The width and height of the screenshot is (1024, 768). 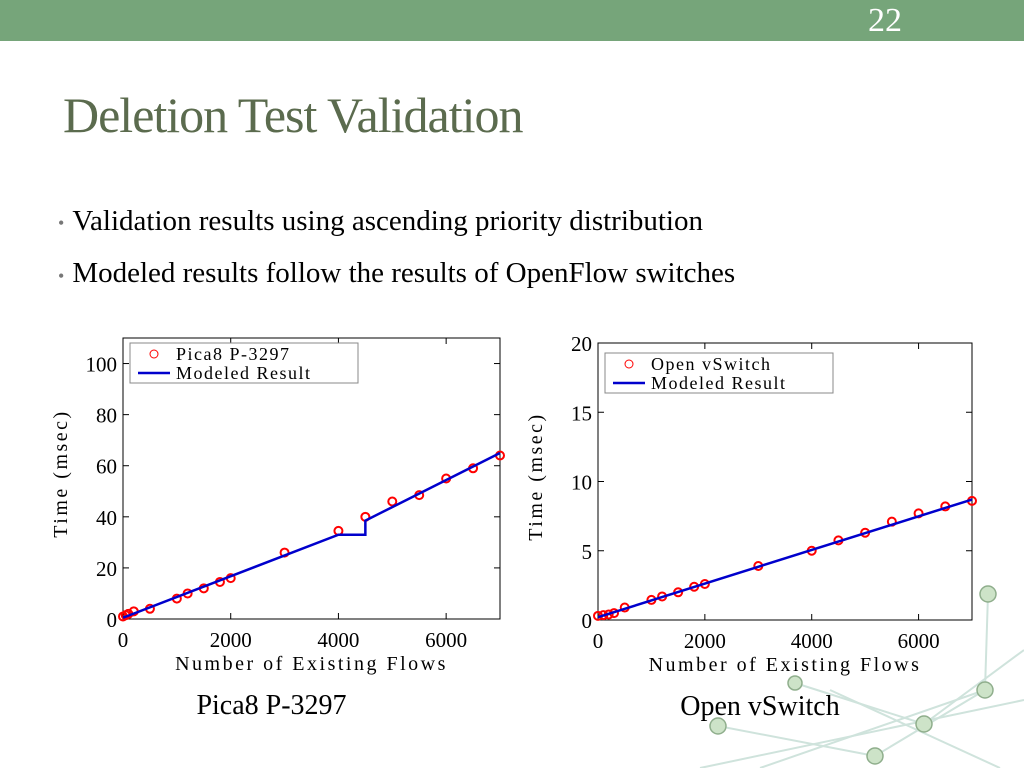 What do you see at coordinates (271, 705) in the screenshot?
I see `chart-caption: Pica8 P-3297` at bounding box center [271, 705].